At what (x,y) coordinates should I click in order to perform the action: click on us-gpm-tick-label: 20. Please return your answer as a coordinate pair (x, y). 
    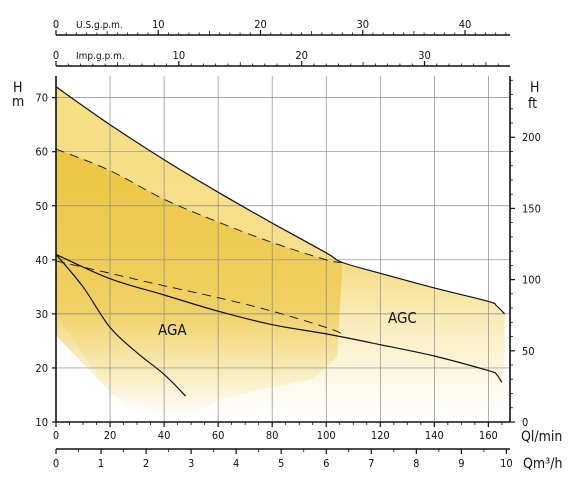
    Looking at the image, I should click on (260, 24).